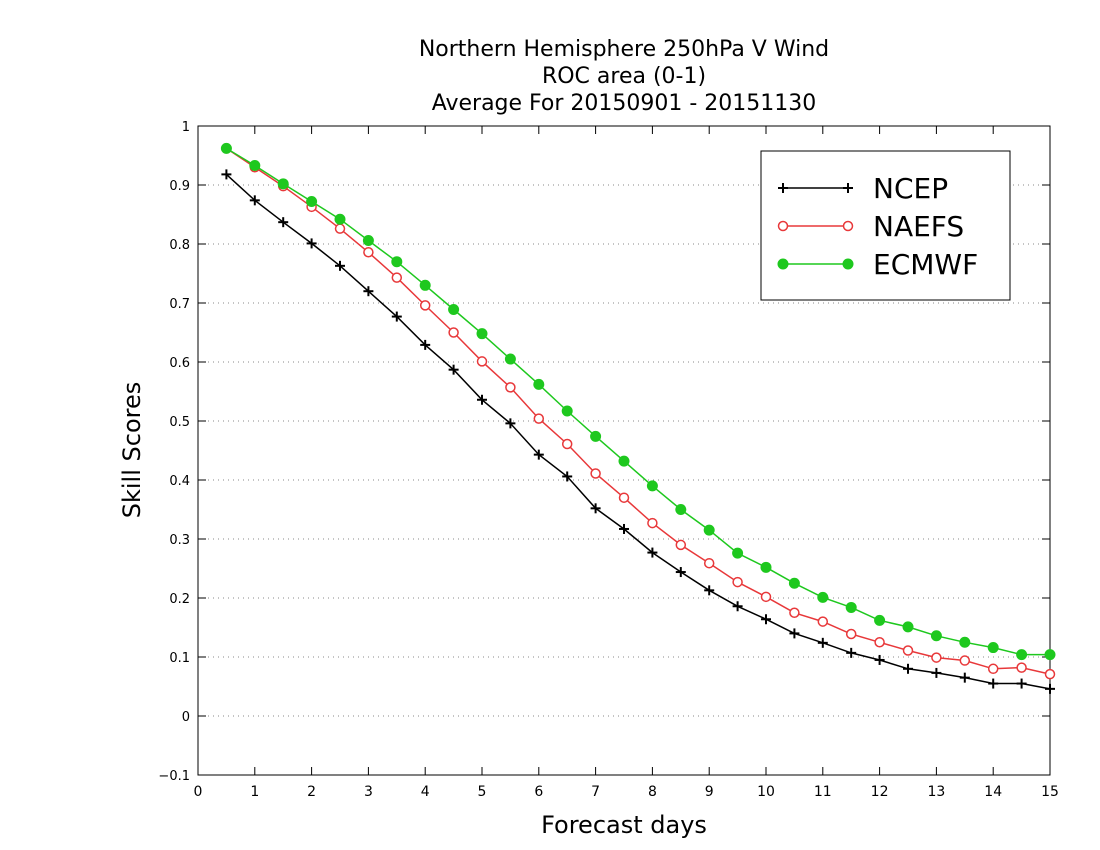  Describe the element at coordinates (538, 792) in the screenshot. I see `x-tick-label: 6` at that location.